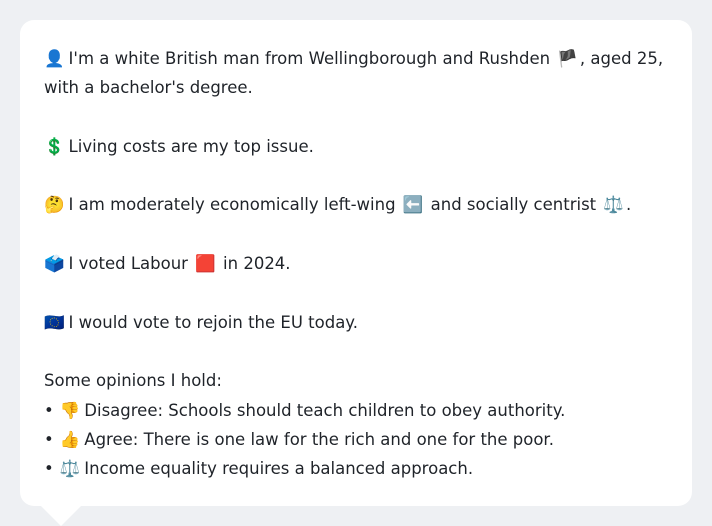  I want to click on eu-text: I would vote to rejoin the EU today., so click(213, 322).